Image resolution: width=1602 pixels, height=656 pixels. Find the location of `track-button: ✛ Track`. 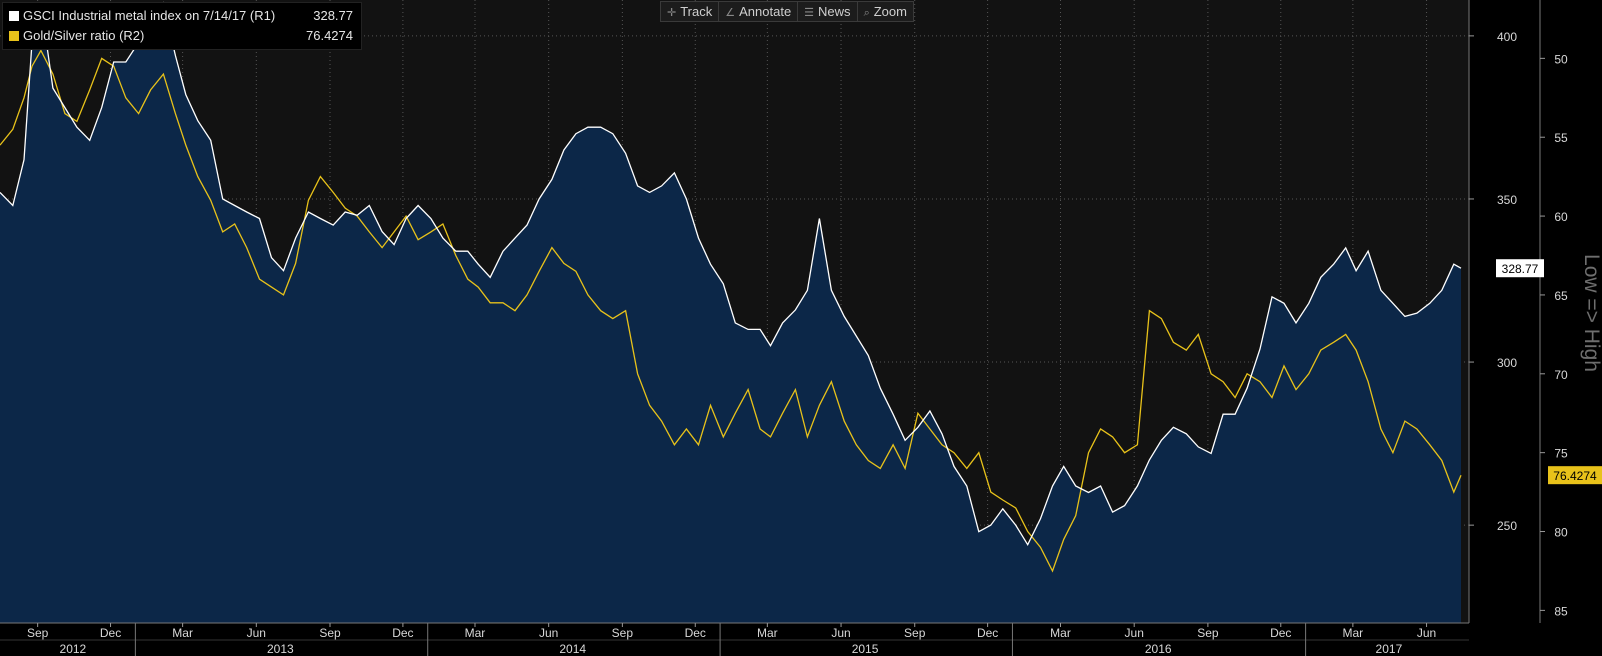

track-button: ✛ Track is located at coordinates (690, 11).